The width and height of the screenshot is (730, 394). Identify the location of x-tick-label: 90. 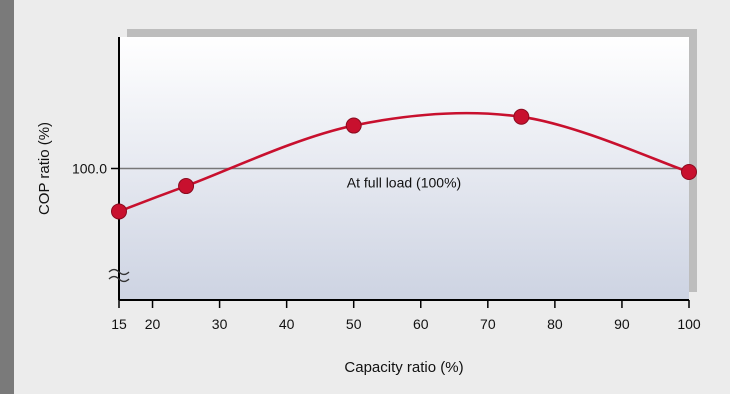
(622, 324).